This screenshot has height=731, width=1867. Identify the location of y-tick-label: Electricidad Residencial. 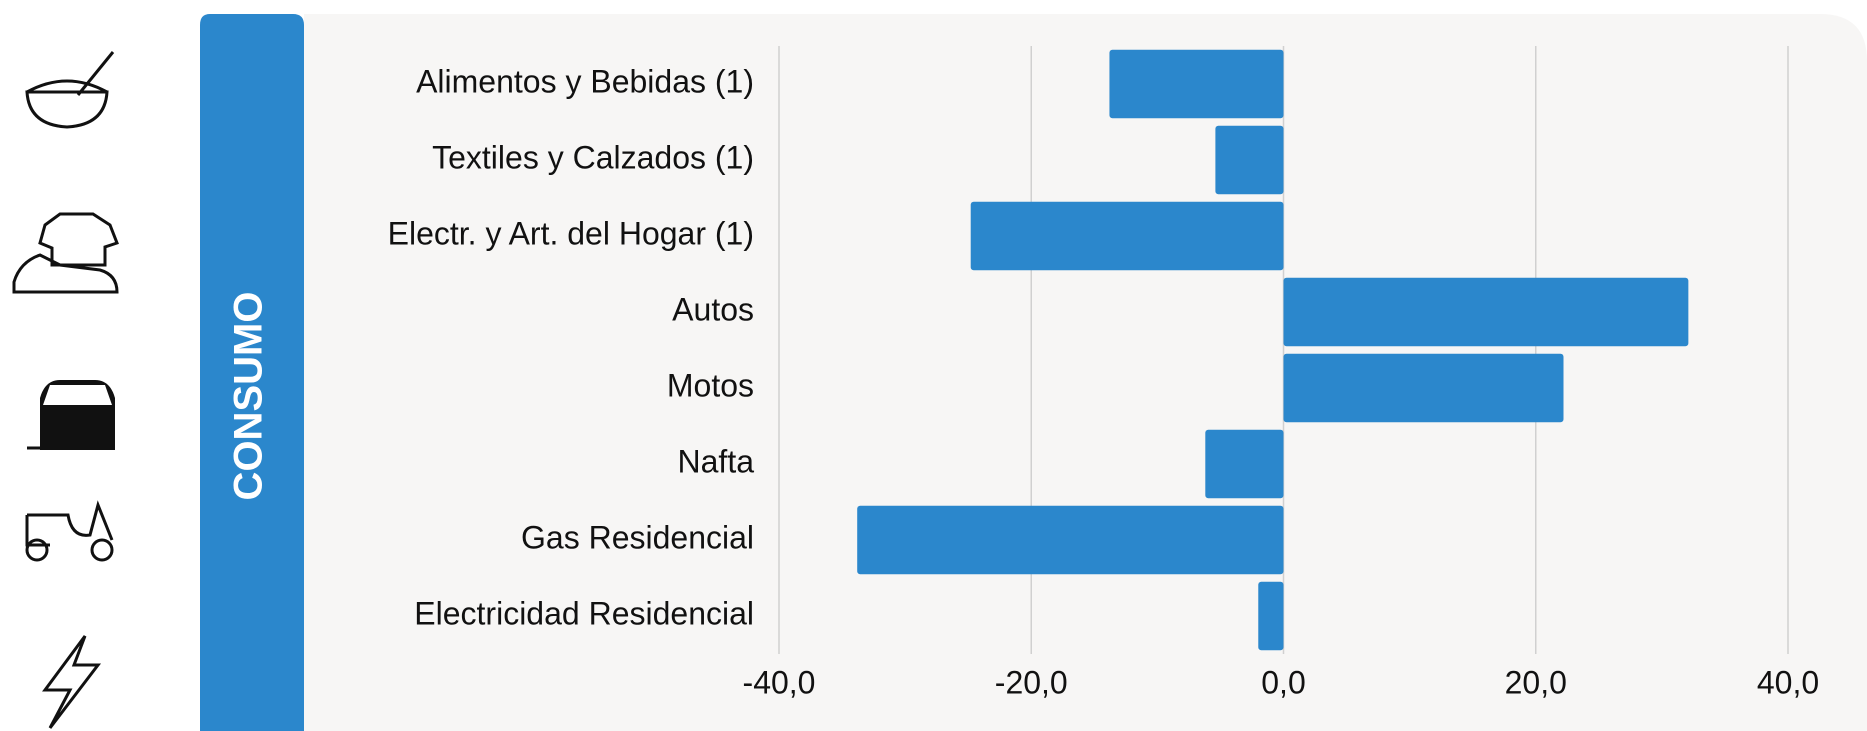
(584, 613).